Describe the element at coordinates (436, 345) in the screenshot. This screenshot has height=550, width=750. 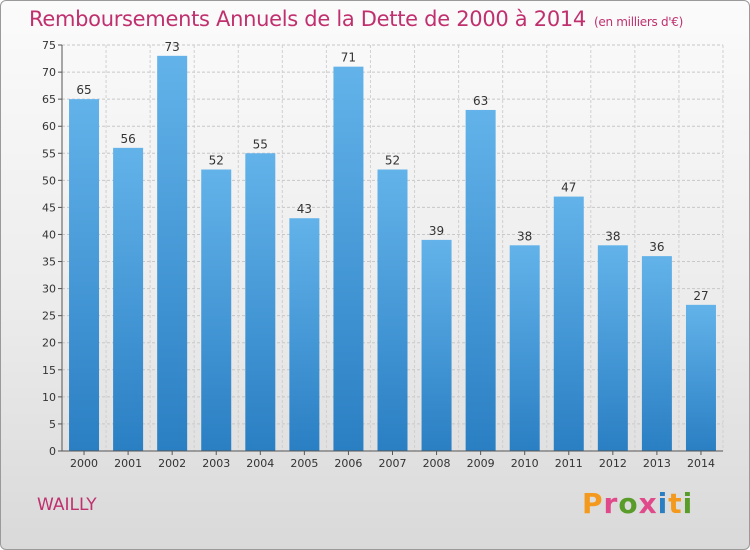
I see `bar-2008` at that location.